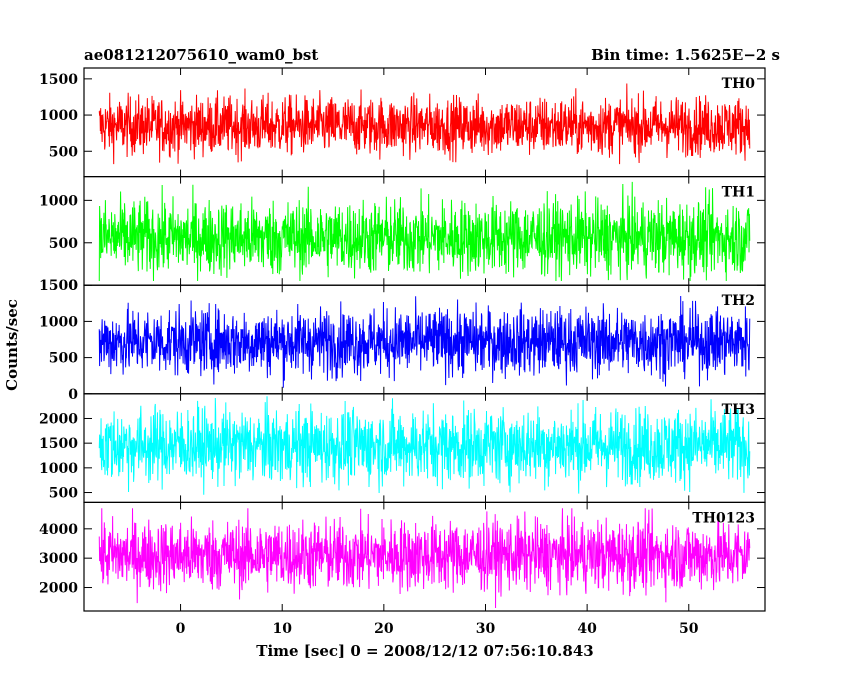 This screenshot has width=850, height=680. What do you see at coordinates (739, 84) in the screenshot?
I see `series-label-TH0: TH0` at bounding box center [739, 84].